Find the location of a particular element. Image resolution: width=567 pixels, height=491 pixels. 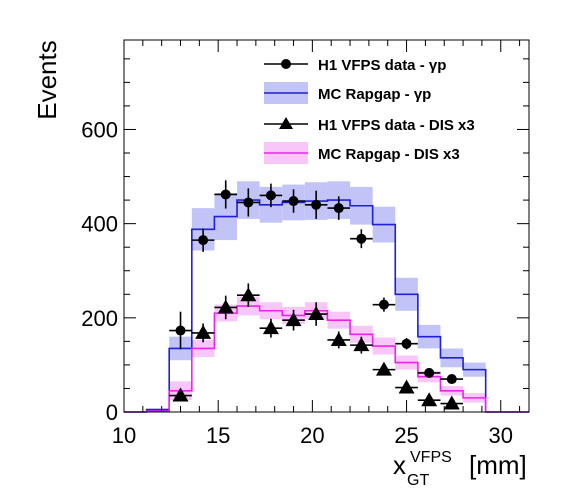

y-tick-label: 200 is located at coordinates (99, 318).